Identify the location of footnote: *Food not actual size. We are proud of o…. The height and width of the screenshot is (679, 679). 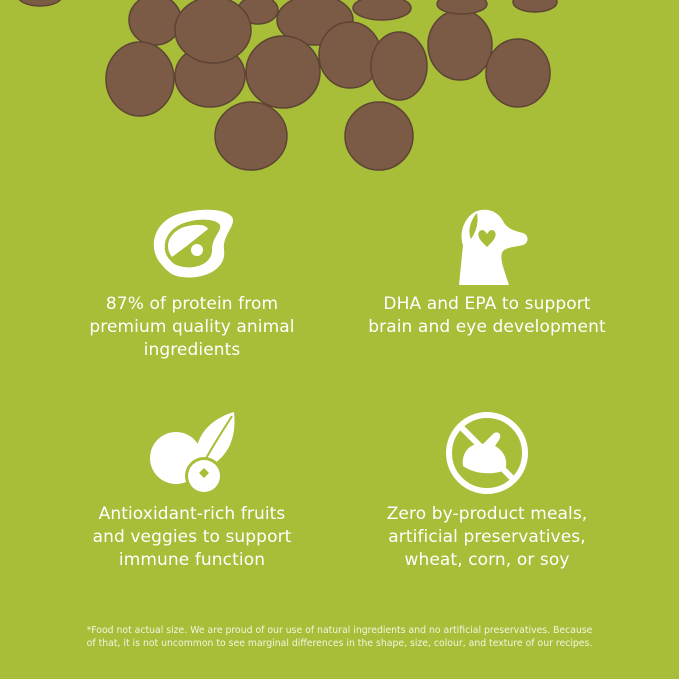
(339, 637).